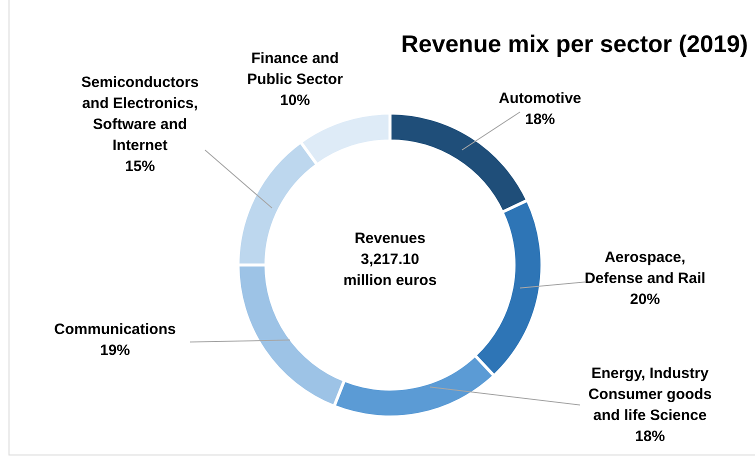 The image size is (755, 456). I want to click on data-label: 19%, so click(115, 350).